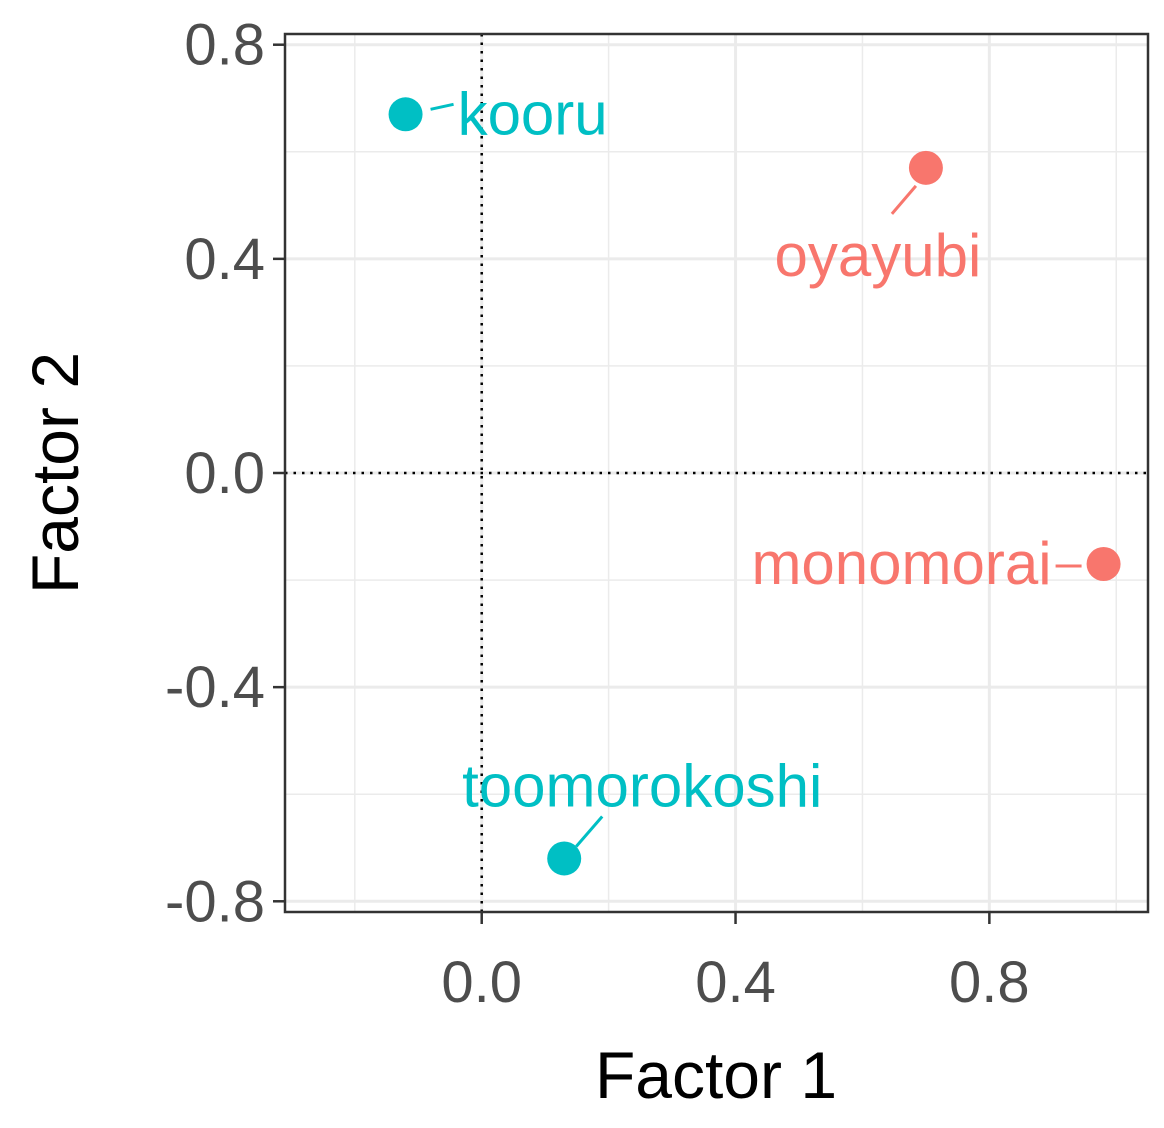  What do you see at coordinates (405, 114) in the screenshot?
I see `data-point-kooru` at bounding box center [405, 114].